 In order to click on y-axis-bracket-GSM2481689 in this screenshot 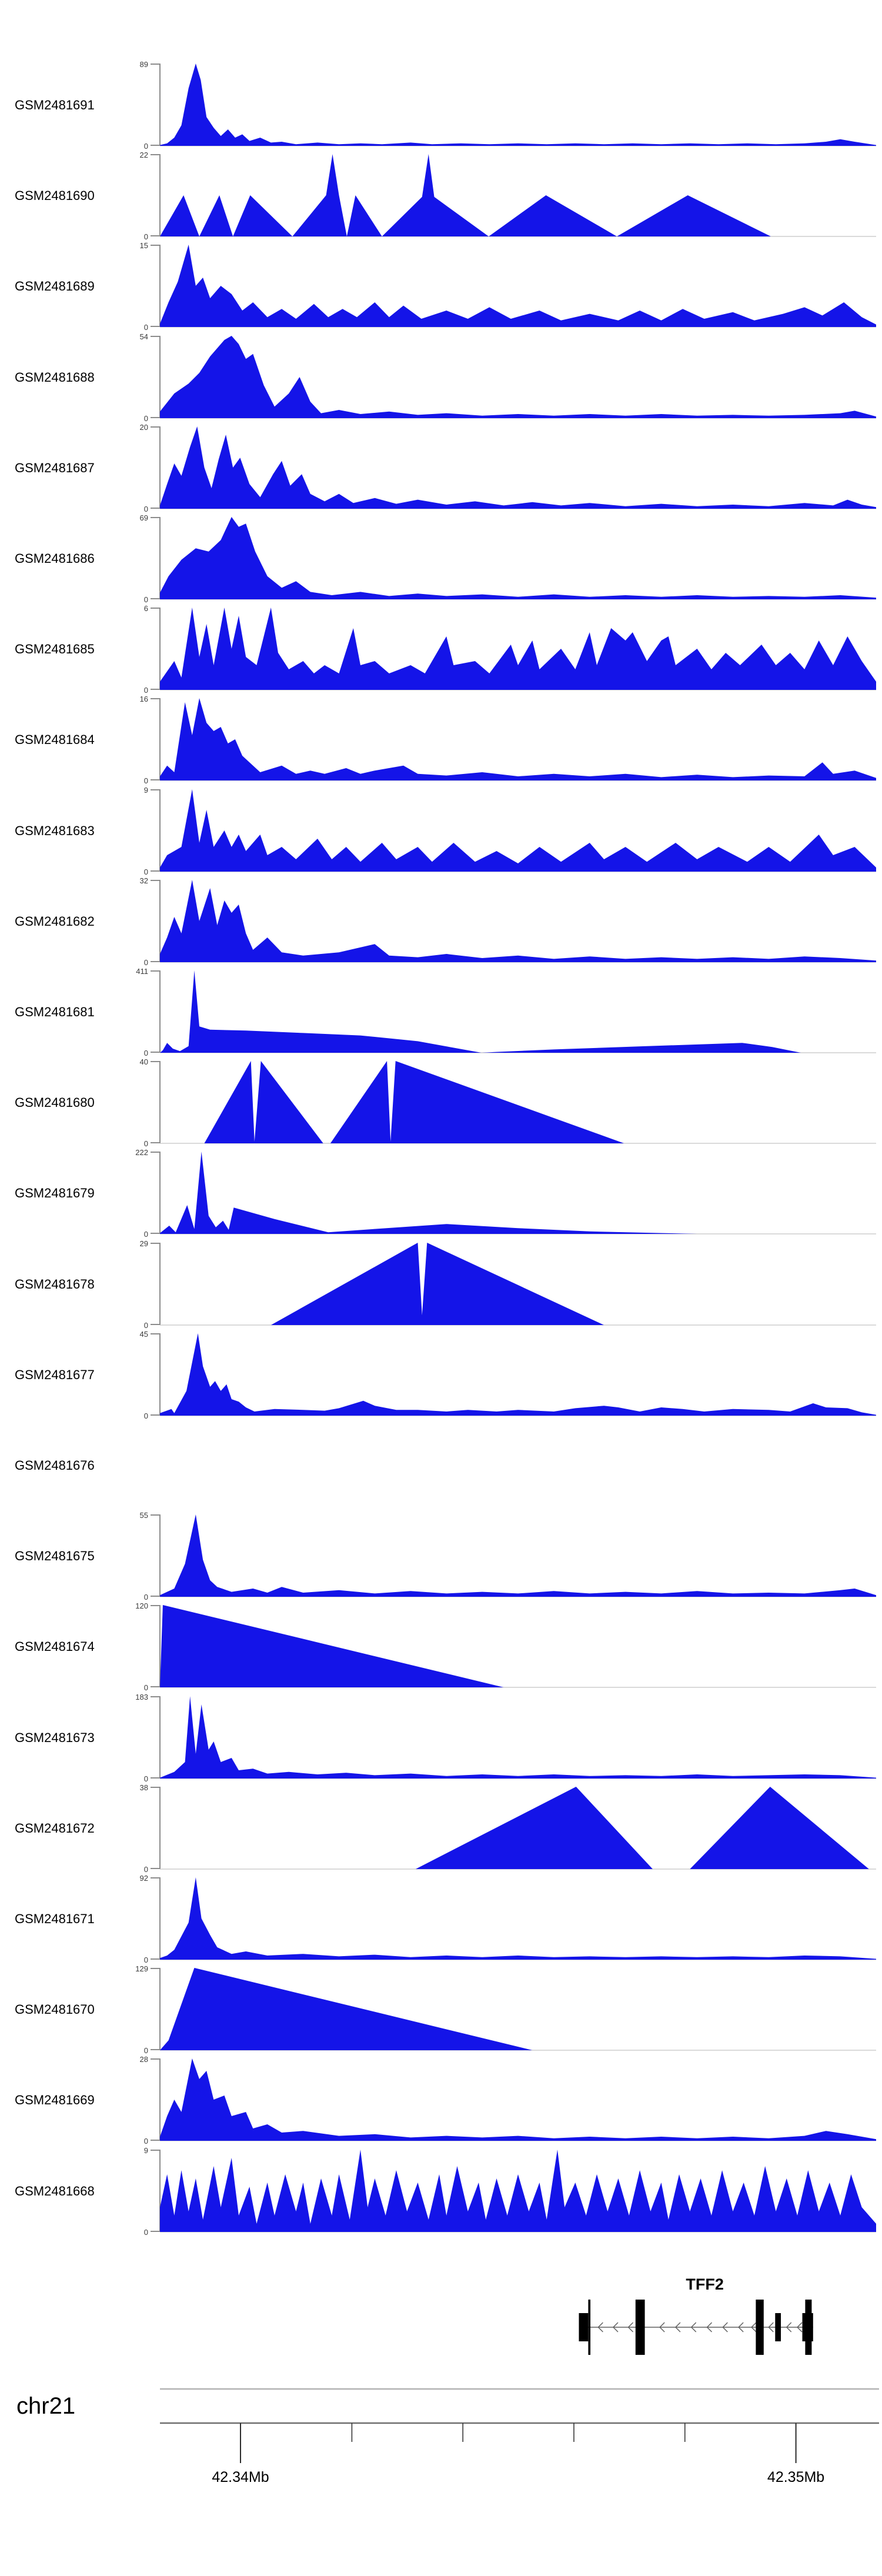, I will do `click(156, 286)`.